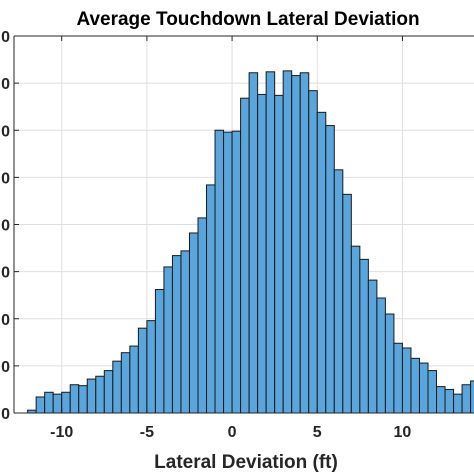  What do you see at coordinates (317, 432) in the screenshot?
I see `x-tick-label: 5` at bounding box center [317, 432].